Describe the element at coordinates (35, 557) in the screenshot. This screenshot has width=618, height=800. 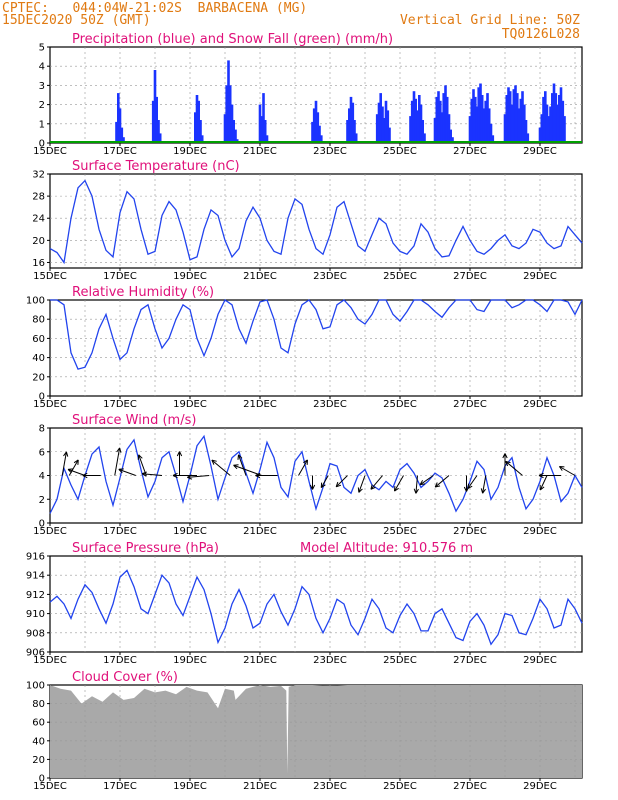
I see `y-tick-label: 916` at that location.